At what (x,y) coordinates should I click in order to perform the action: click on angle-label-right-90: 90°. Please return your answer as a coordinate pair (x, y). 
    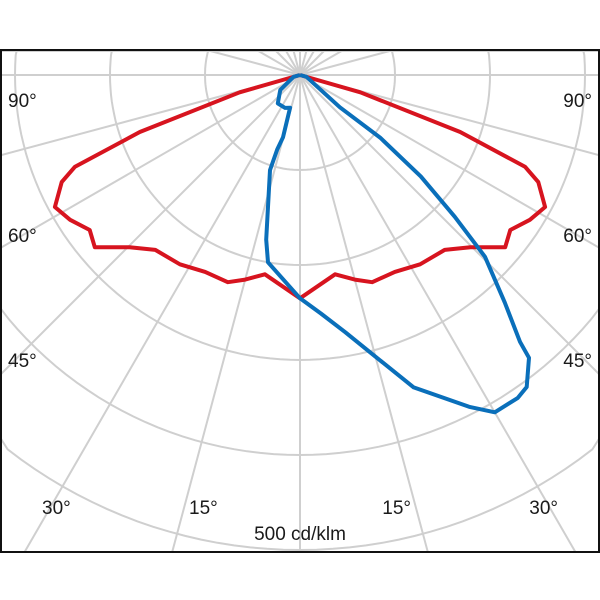
    Looking at the image, I should click on (577, 101).